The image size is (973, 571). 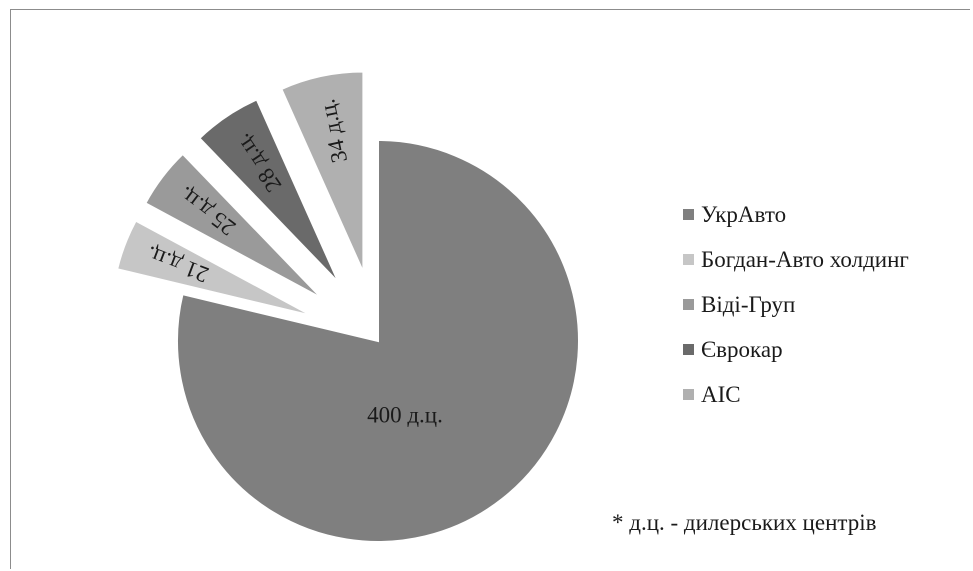 What do you see at coordinates (744, 522) in the screenshot?
I see `footnote: * д.ц. - дилерських центрів` at bounding box center [744, 522].